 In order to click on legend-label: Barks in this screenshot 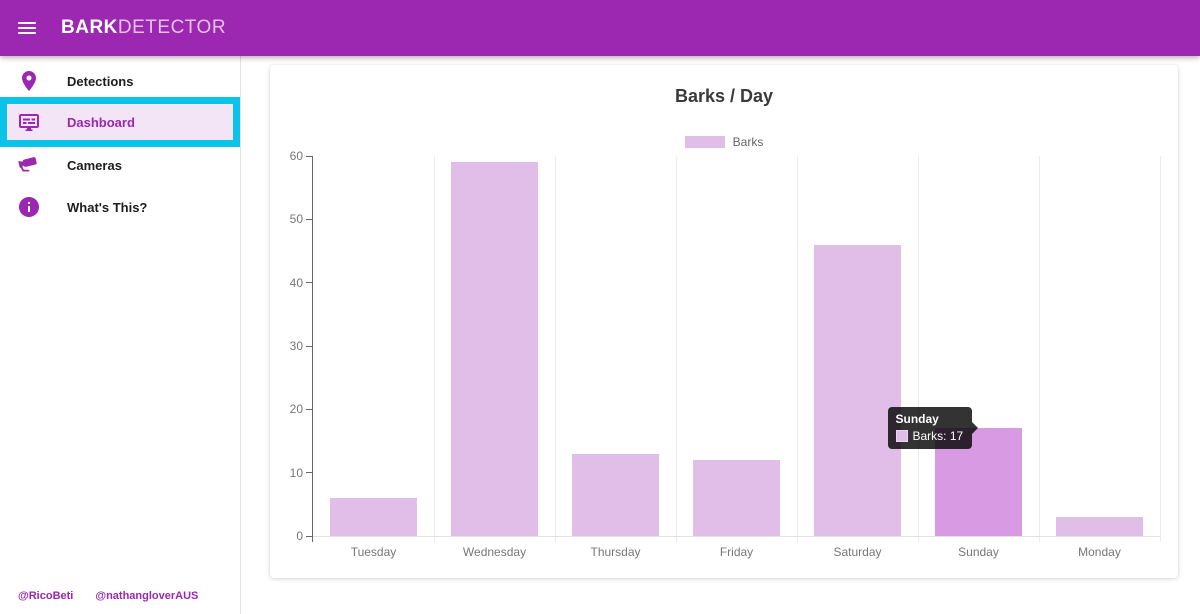, I will do `click(748, 142)`.